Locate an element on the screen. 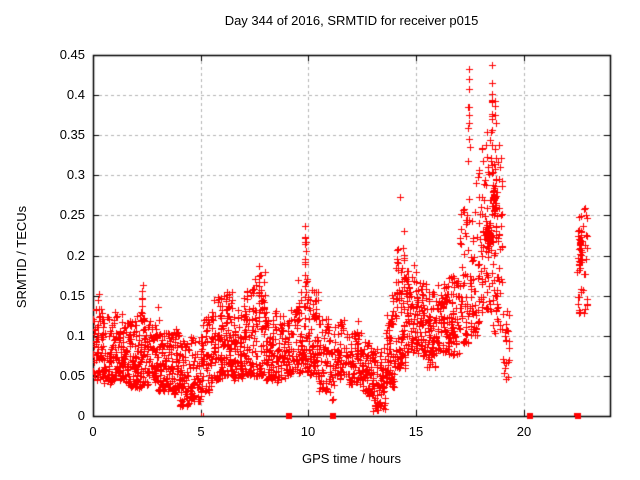  y-tick-label: 0.1 is located at coordinates (75, 335).